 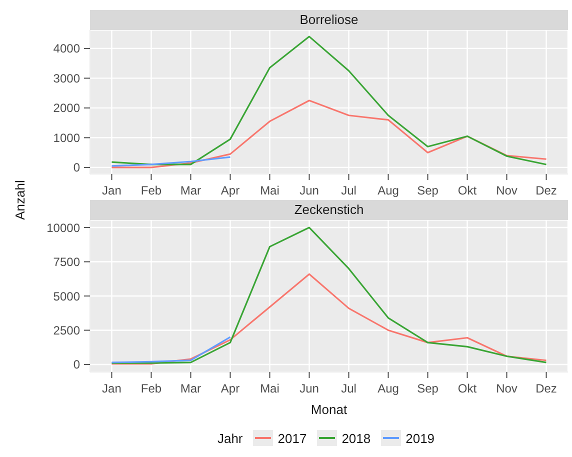 I want to click on y-tick-label: 5000, so click(x=66, y=296).